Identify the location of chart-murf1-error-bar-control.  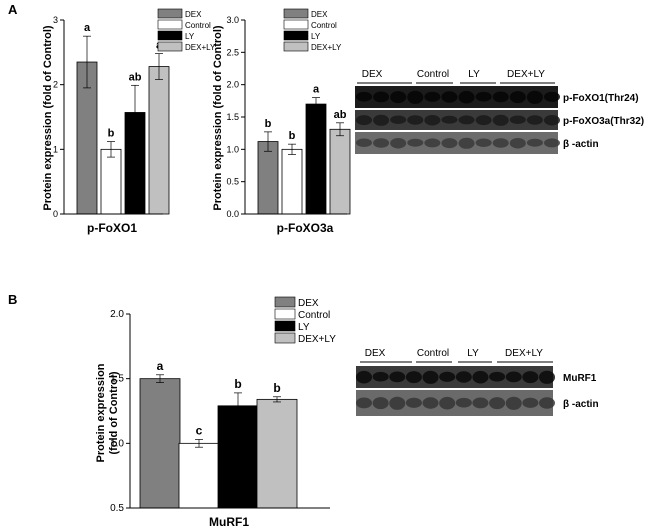
(199, 443).